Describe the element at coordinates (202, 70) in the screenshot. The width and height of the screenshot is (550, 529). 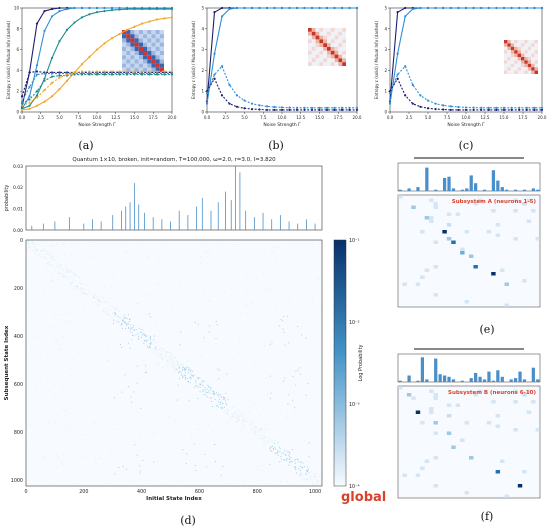
I see `y-tick-label: 2` at that location.